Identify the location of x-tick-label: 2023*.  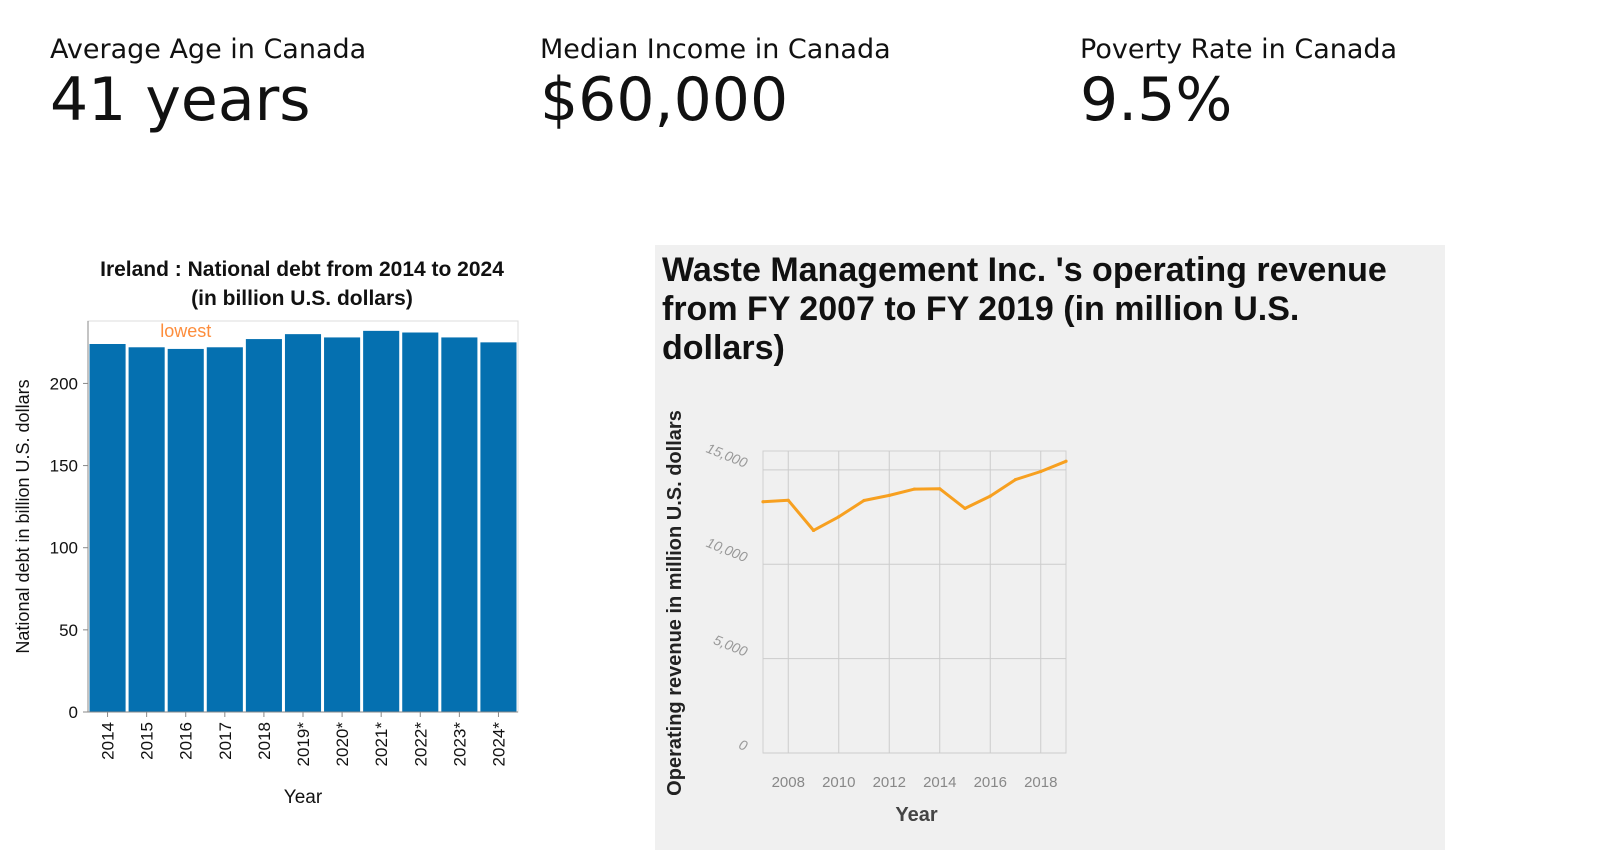
(459, 744).